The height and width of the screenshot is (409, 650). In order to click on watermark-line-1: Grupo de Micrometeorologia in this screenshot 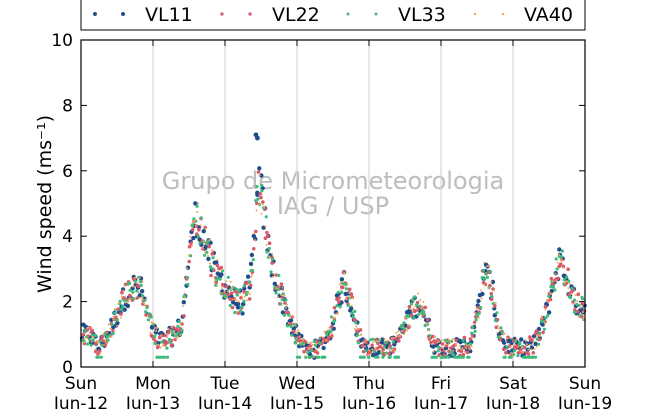, I will do `click(333, 181)`.